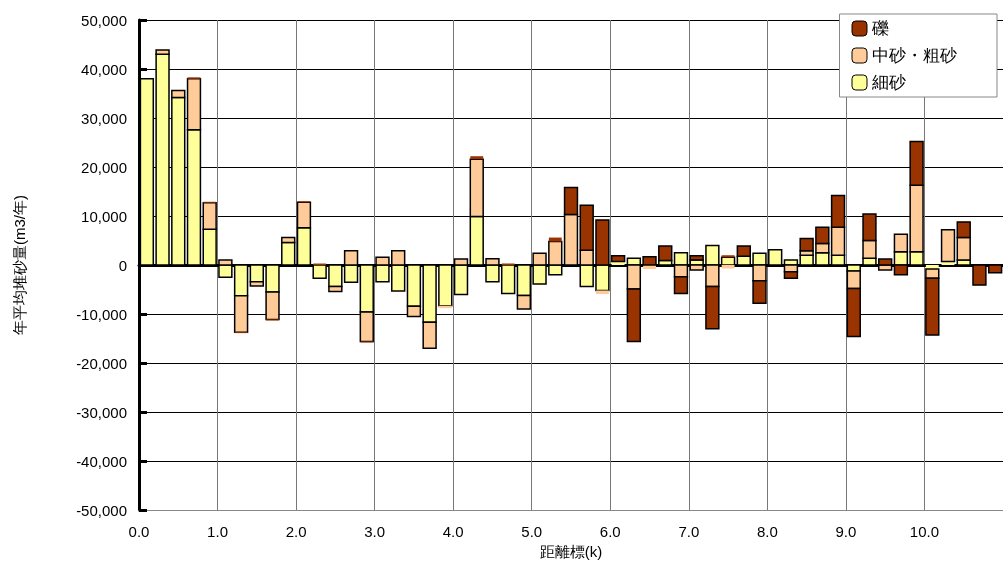  I want to click on x-tick-label: 10.0, so click(924, 531).